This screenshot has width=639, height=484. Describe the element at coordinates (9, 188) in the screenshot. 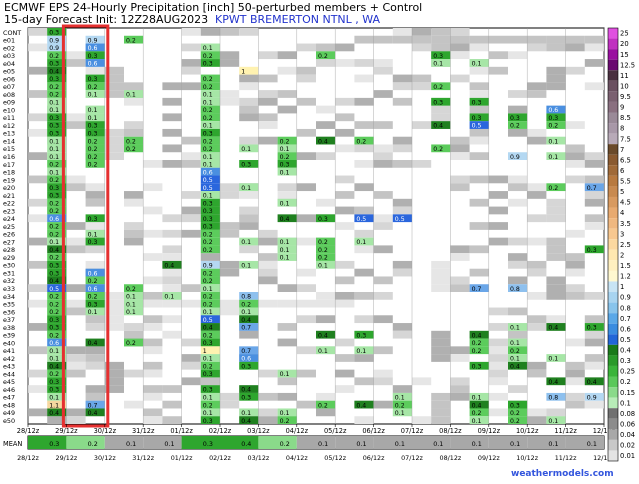

I see `member-label: e20` at that location.